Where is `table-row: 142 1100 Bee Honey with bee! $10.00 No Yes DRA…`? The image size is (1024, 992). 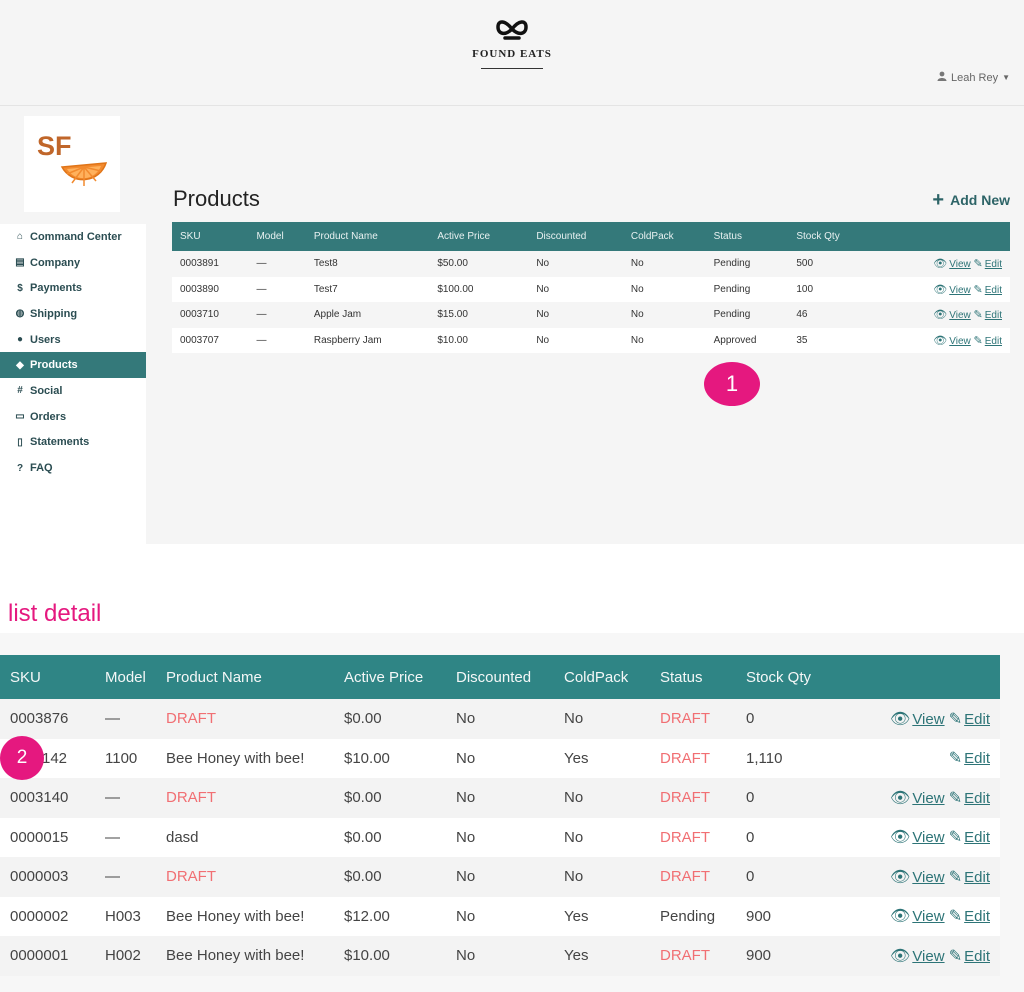
table-row: 142 1100 Bee Honey with bee! $10.00 No Yes DRA… is located at coordinates (500, 758).